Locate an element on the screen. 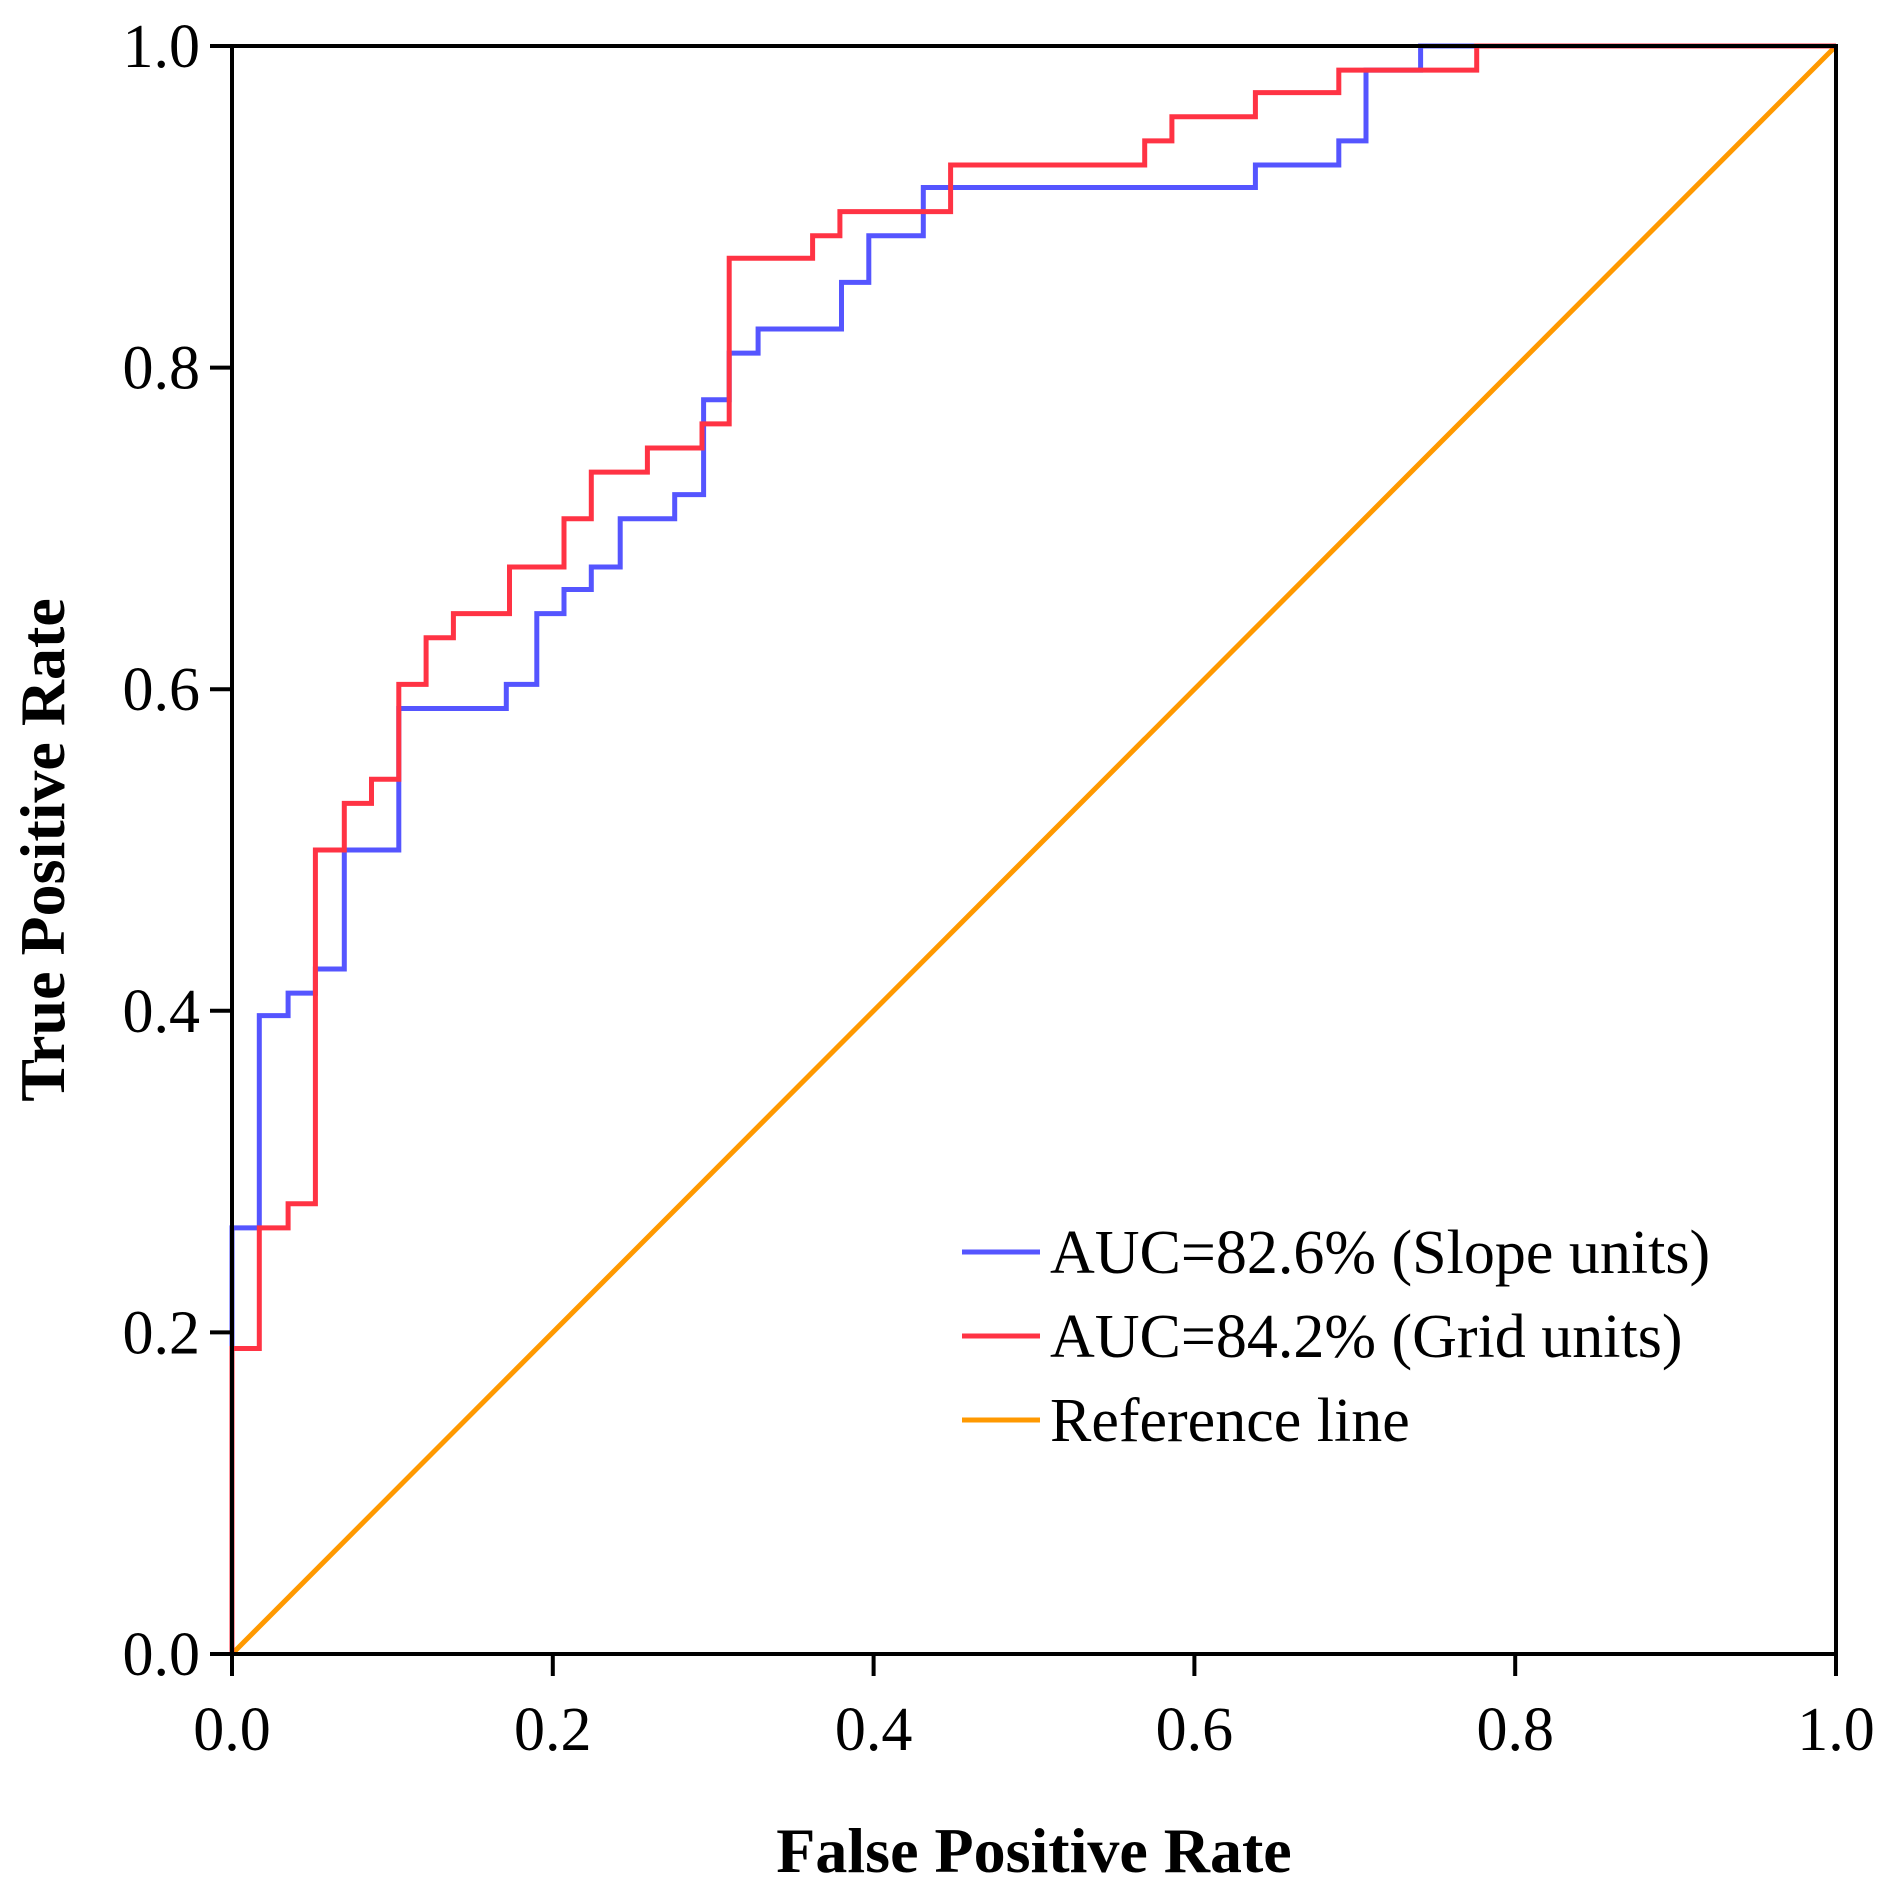  legend-label: AUC=84.2% (Grid units) is located at coordinates (1366, 1337).